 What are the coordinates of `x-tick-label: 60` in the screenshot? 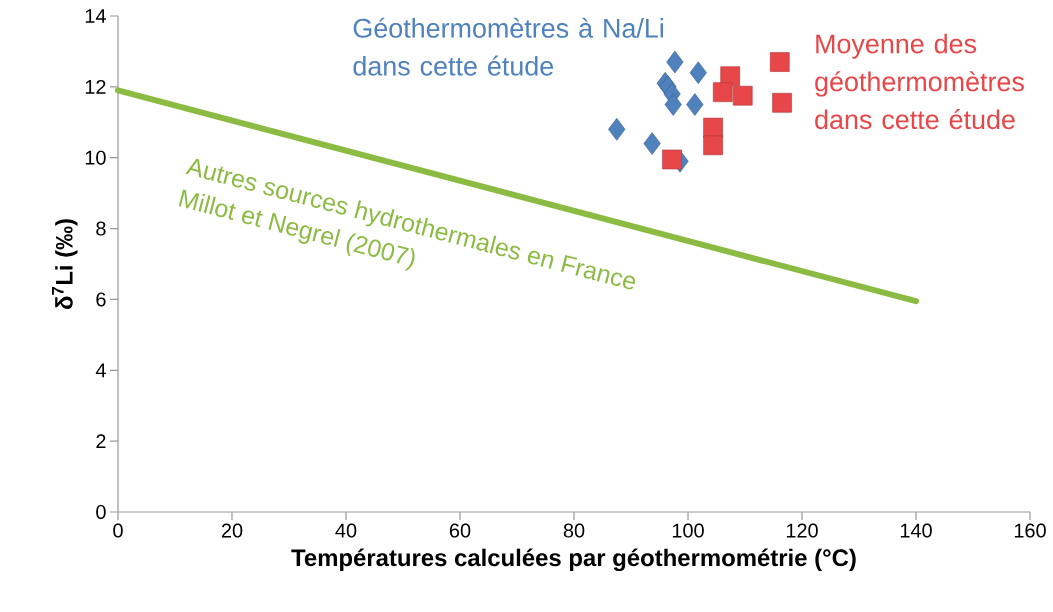 It's located at (460, 530).